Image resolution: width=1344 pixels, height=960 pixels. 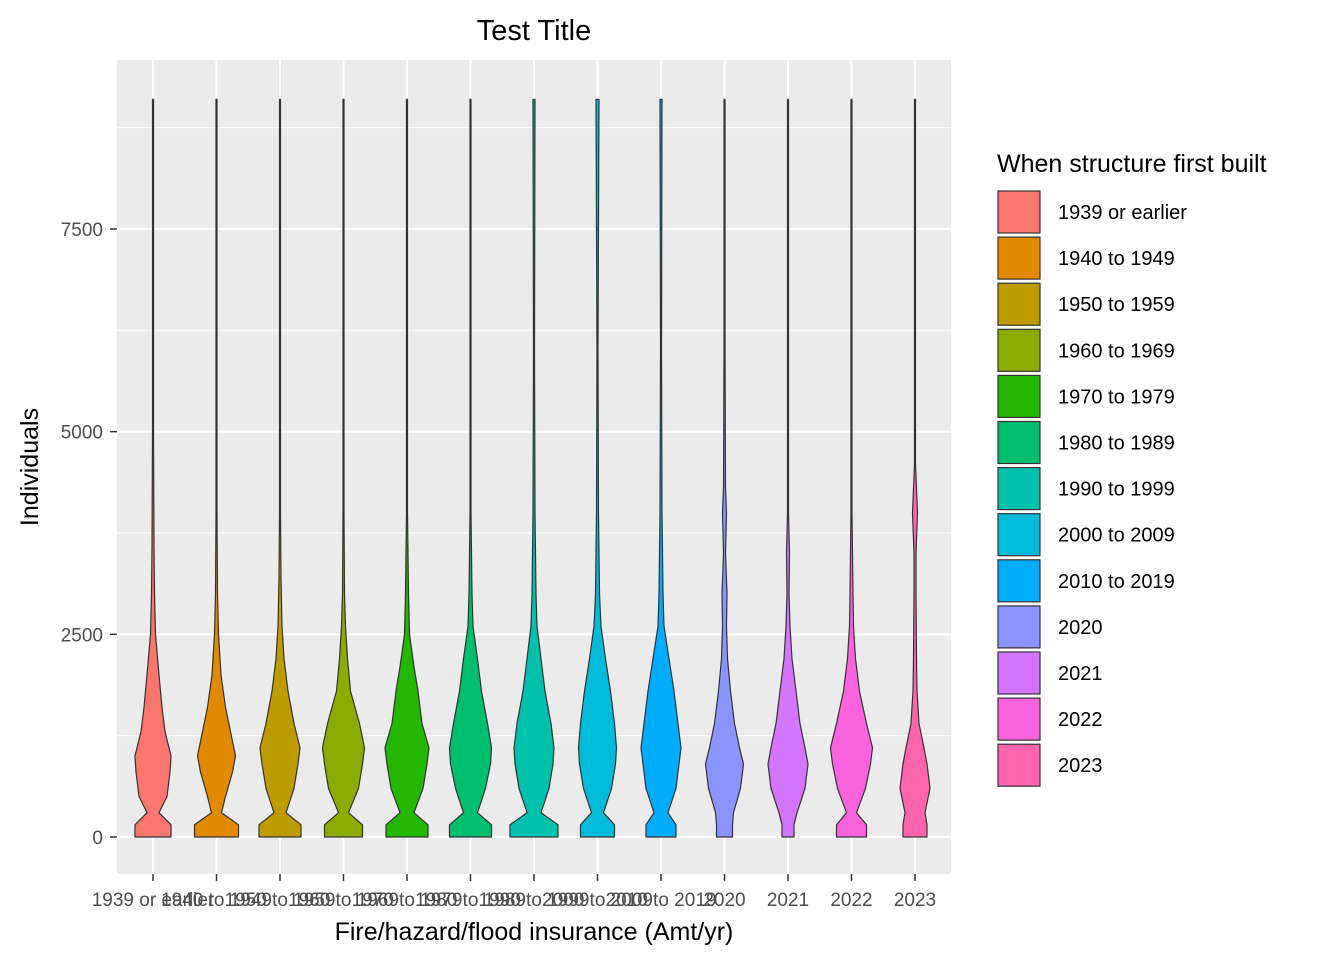 What do you see at coordinates (788, 468) in the screenshot?
I see `violin-2021` at bounding box center [788, 468].